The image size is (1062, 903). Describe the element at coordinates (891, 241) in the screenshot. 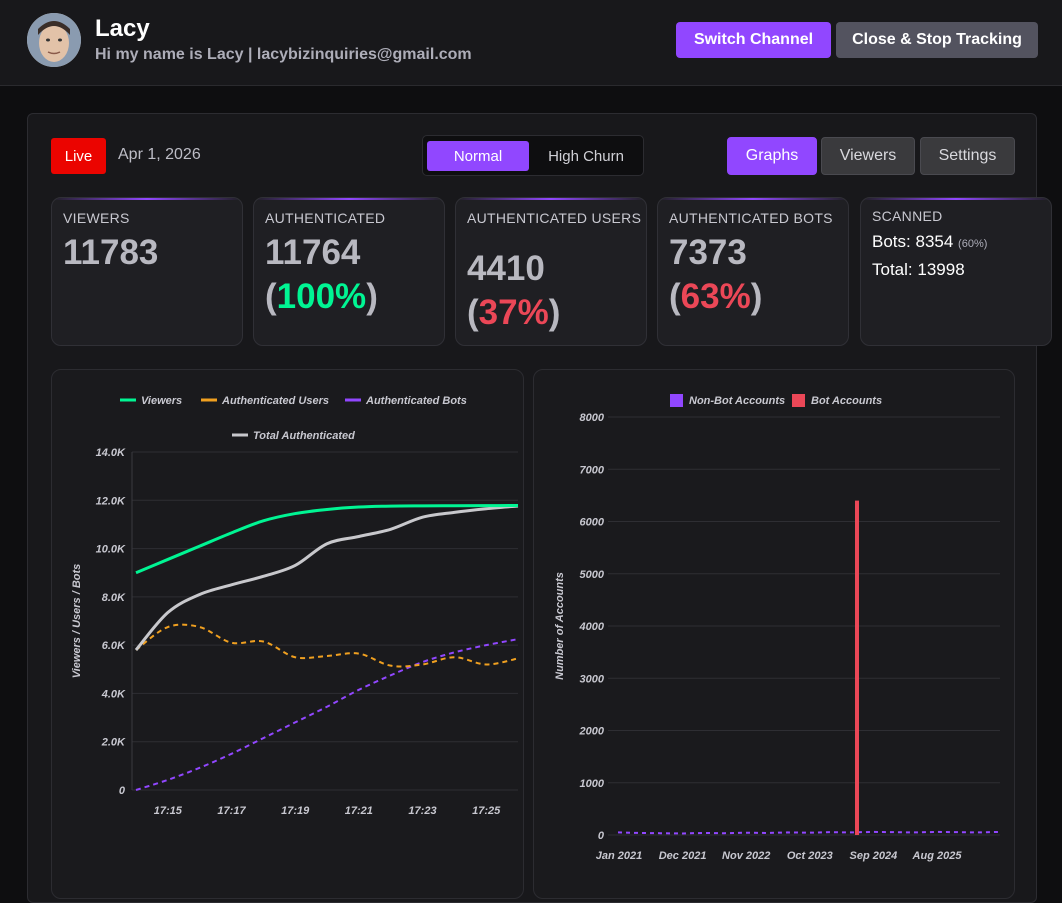

I see `scanned-bots-label: Bots:` at that location.